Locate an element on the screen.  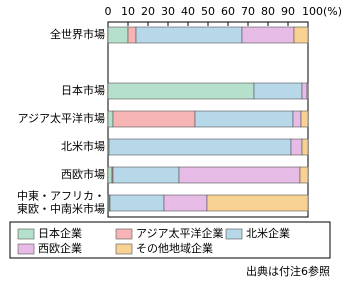
y-tick-label: 日本市場 is located at coordinates (83, 90).